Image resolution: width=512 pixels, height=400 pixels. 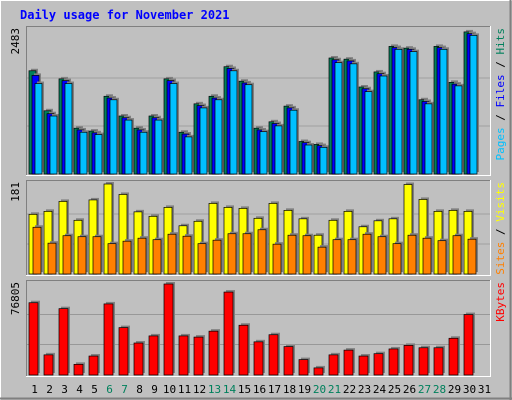 I want to click on x-label-day-20: 20, so click(x=319, y=389).